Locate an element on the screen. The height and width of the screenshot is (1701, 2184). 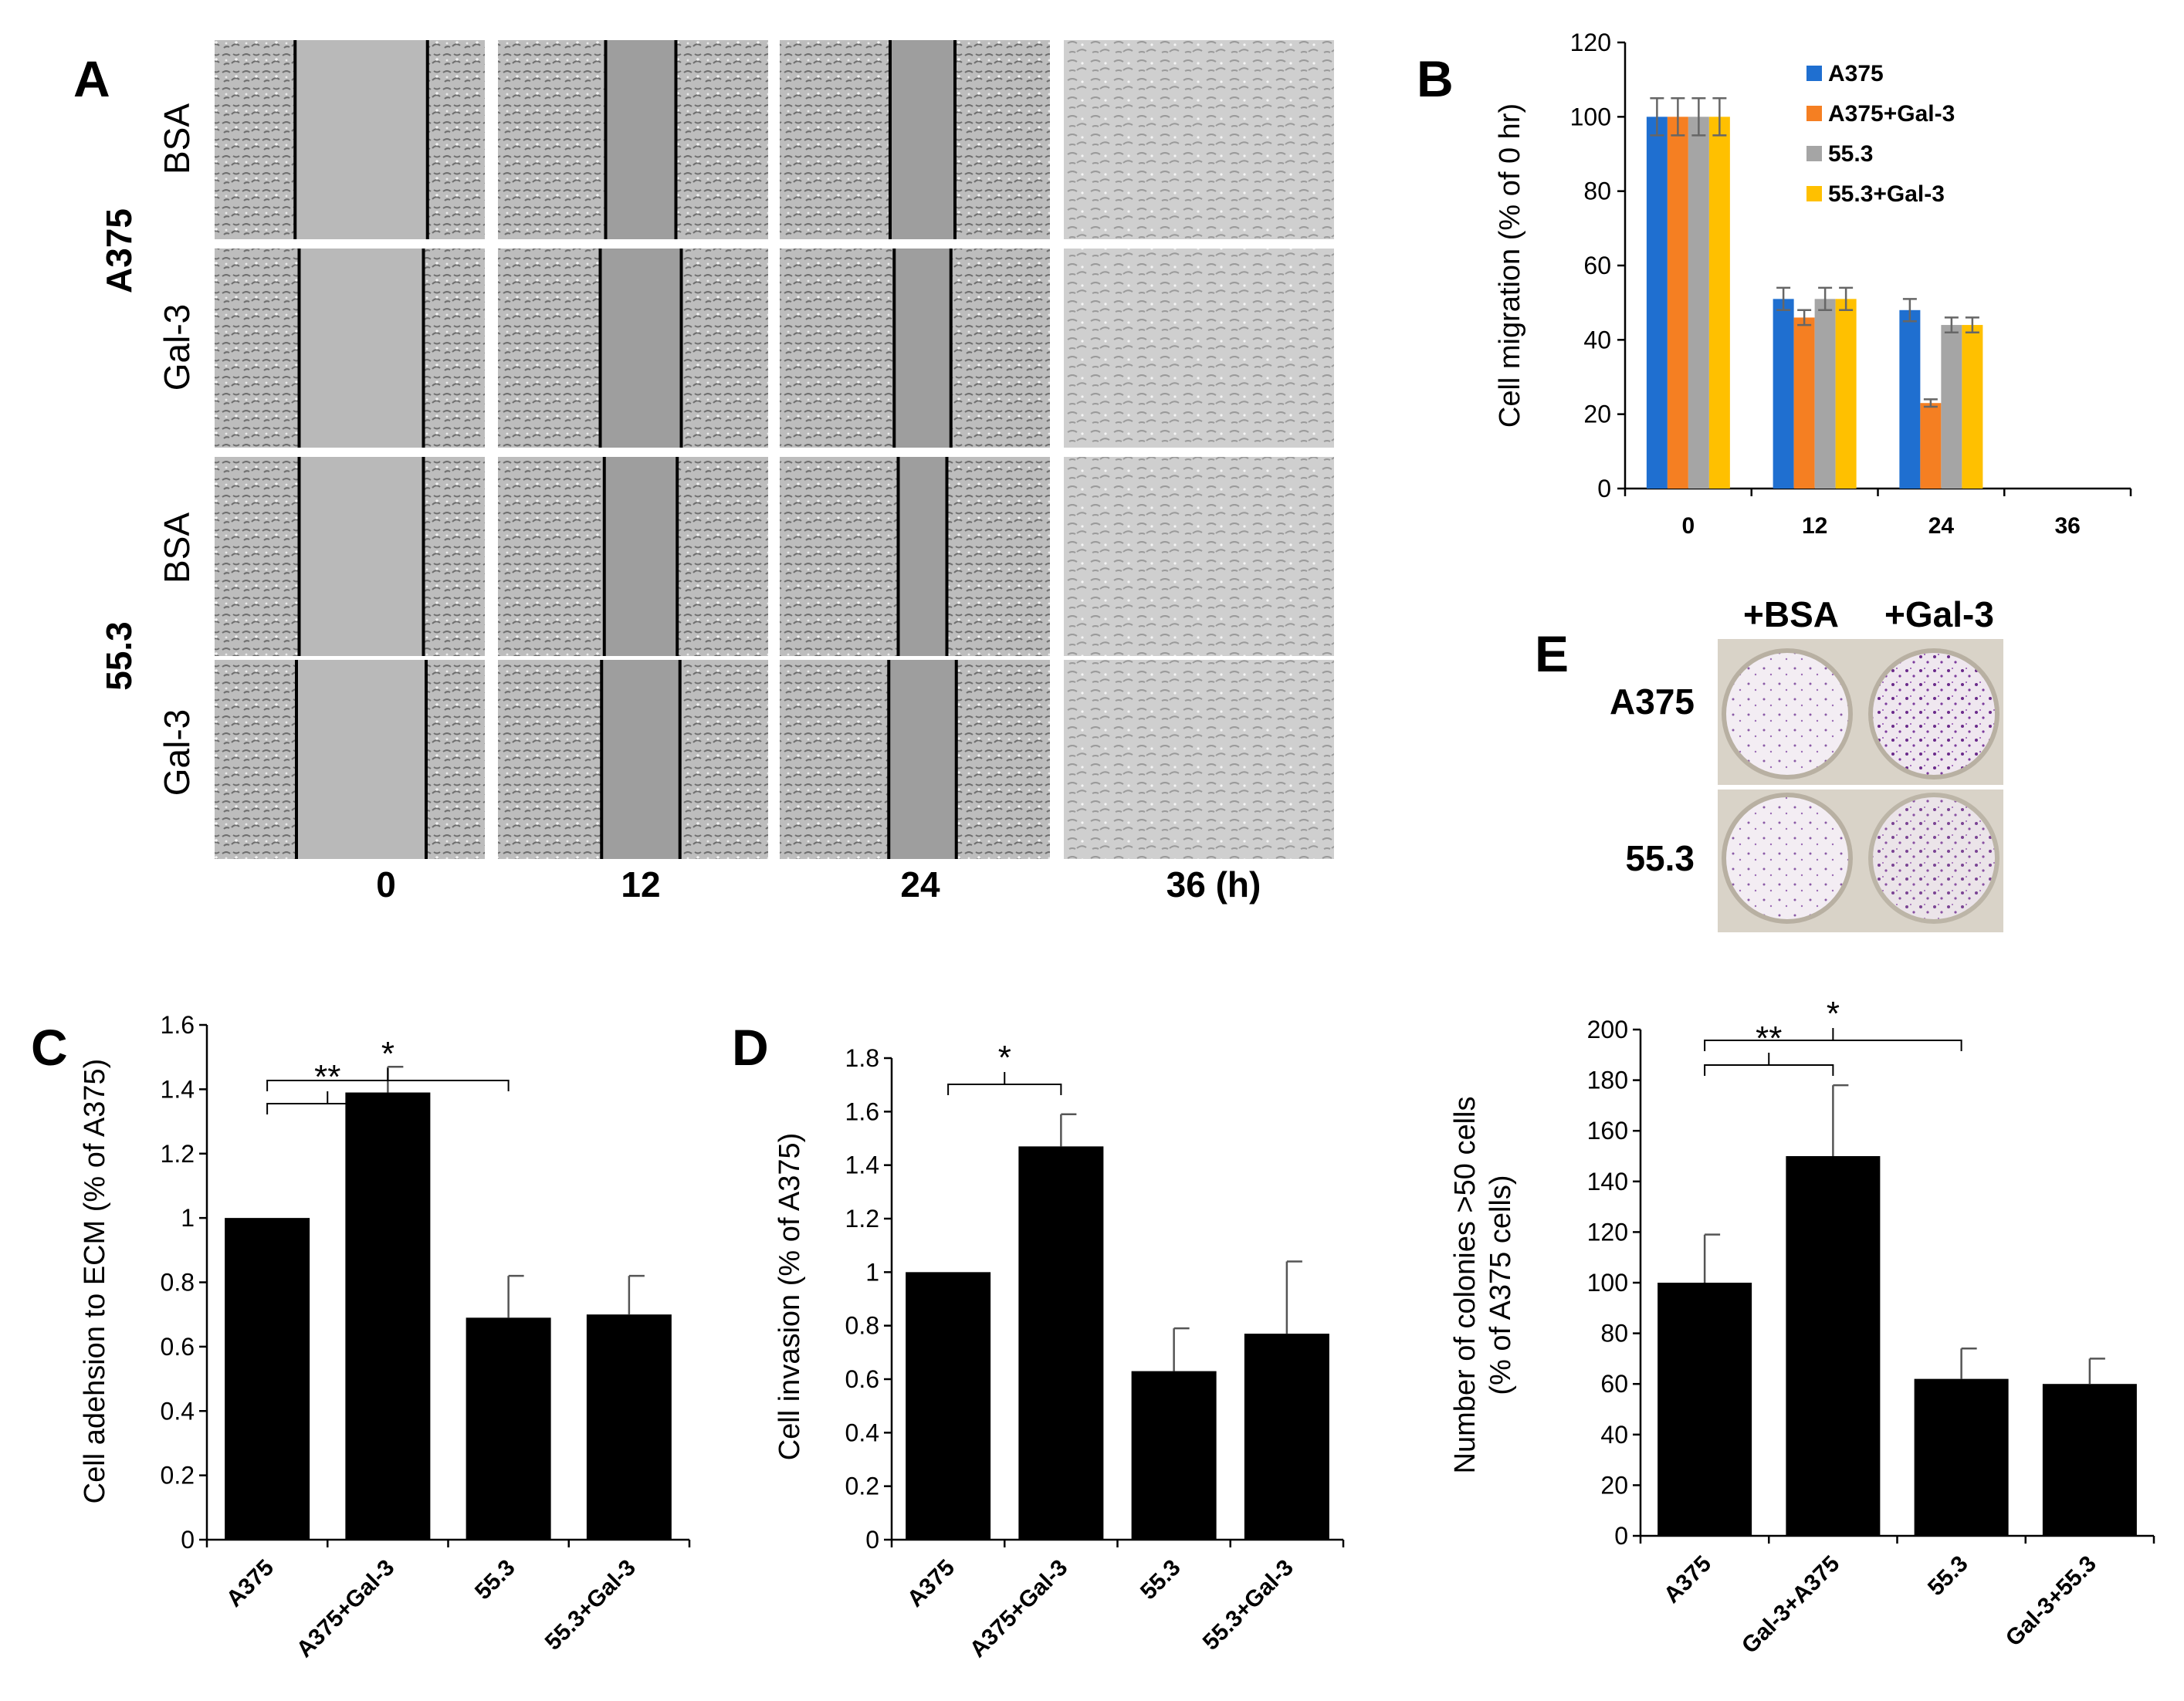
category-label: A375+Gal-3 is located at coordinates (1018, 1608).